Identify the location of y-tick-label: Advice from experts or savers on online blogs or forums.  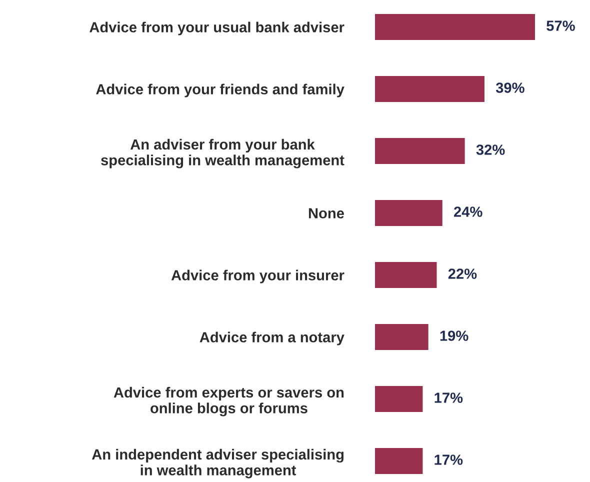
(229, 401).